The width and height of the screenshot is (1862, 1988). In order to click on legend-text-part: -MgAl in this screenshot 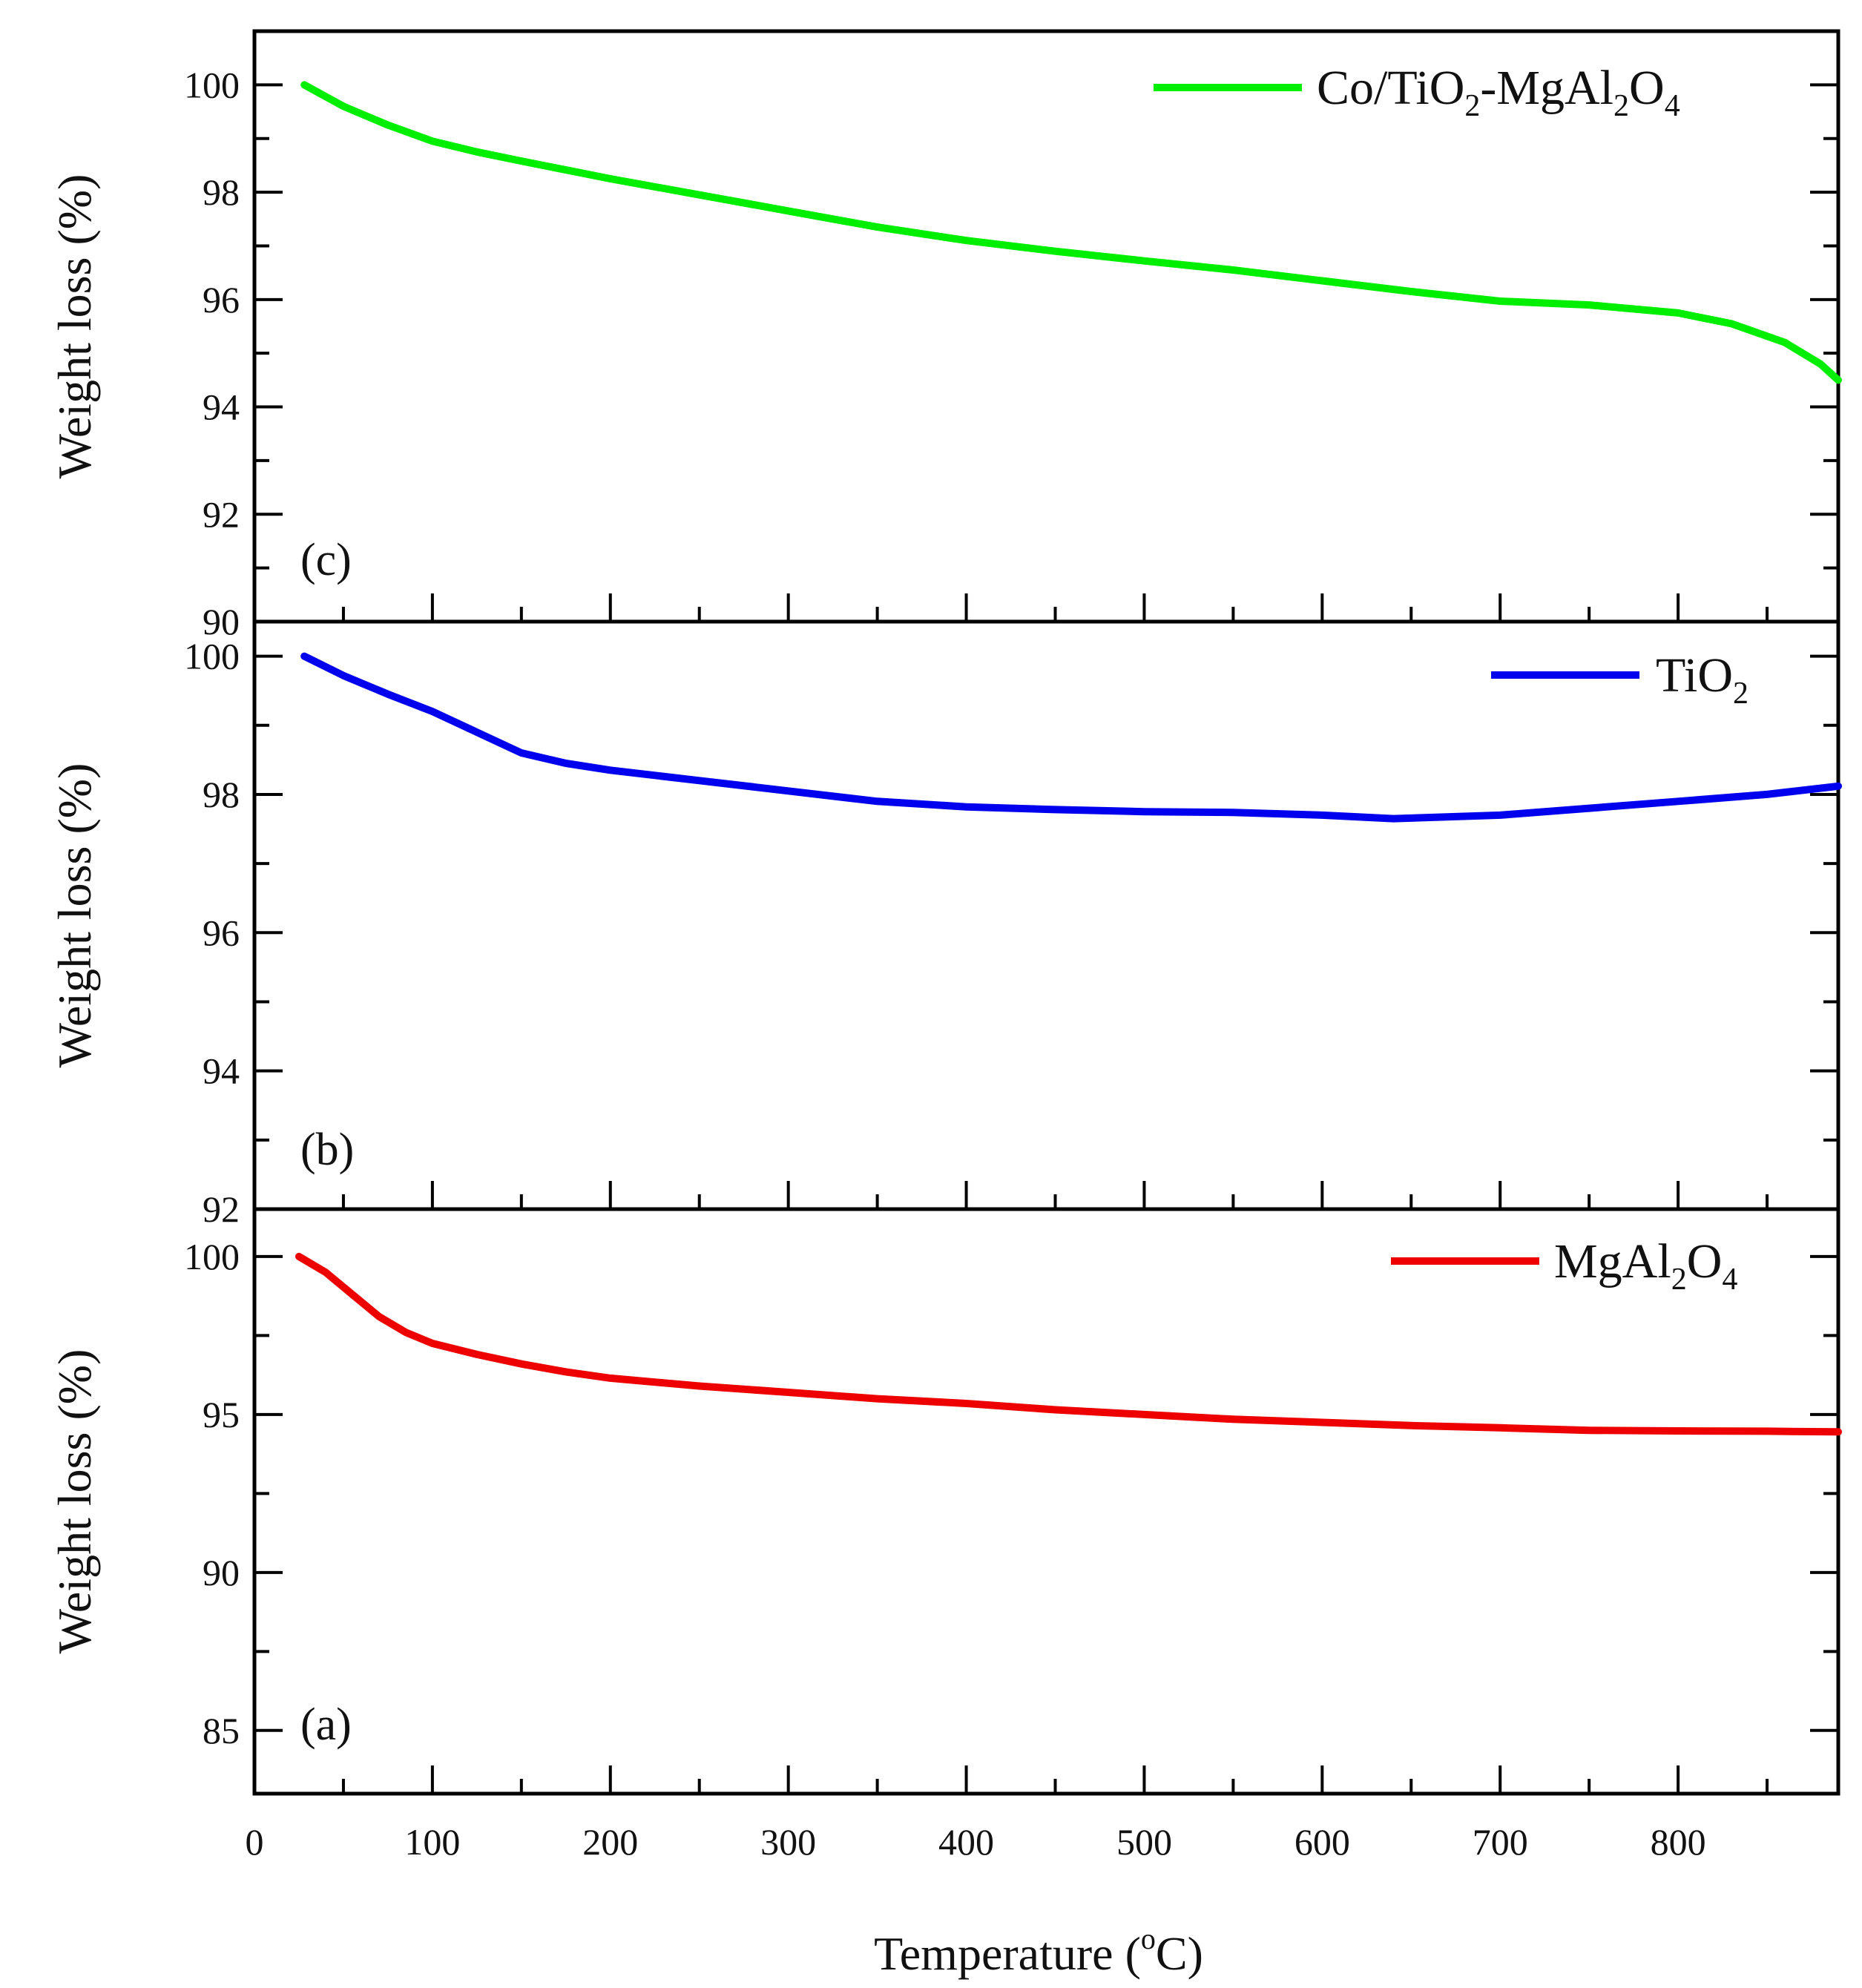, I will do `click(1546, 88)`.